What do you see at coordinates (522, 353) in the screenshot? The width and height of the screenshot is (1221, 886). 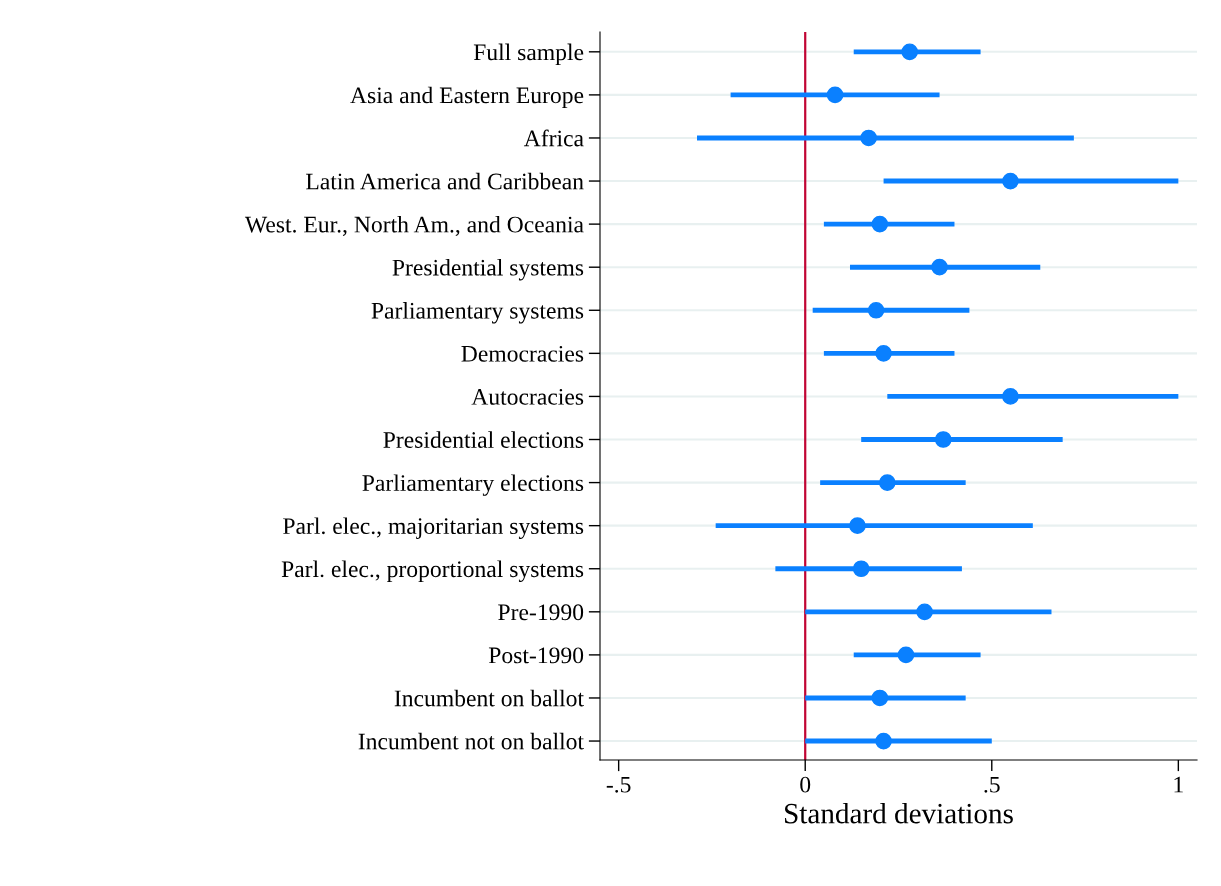 I see `y-tick-label: Democracies` at bounding box center [522, 353].